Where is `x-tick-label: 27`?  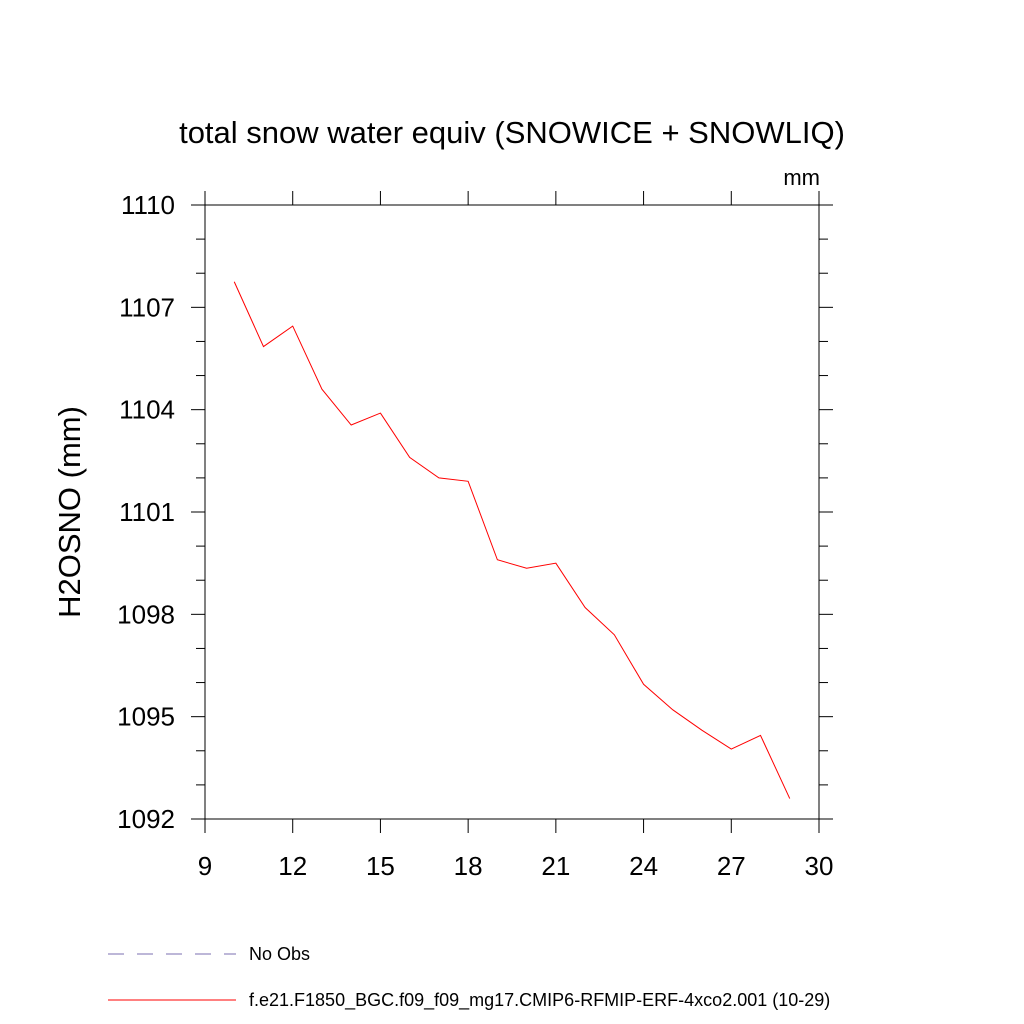 x-tick-label: 27 is located at coordinates (731, 866).